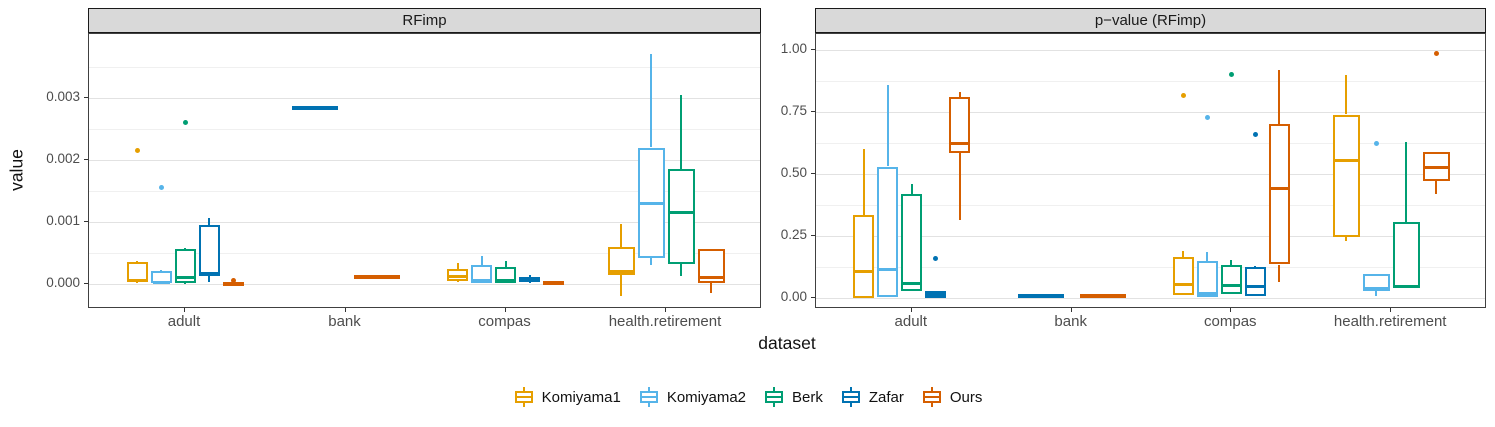  What do you see at coordinates (966, 397) in the screenshot?
I see `legend-item-label: Ours` at bounding box center [966, 397].